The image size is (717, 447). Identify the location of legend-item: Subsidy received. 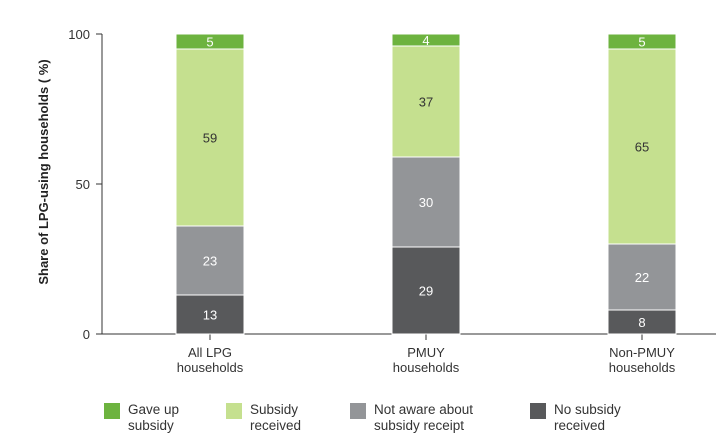
(263, 418).